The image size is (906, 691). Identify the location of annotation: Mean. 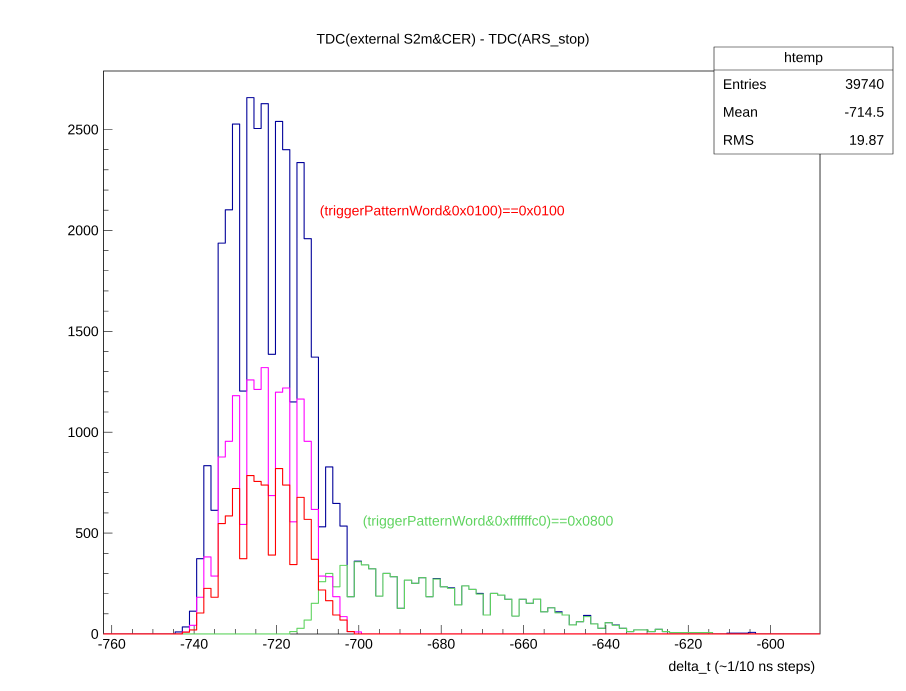
(740, 112).